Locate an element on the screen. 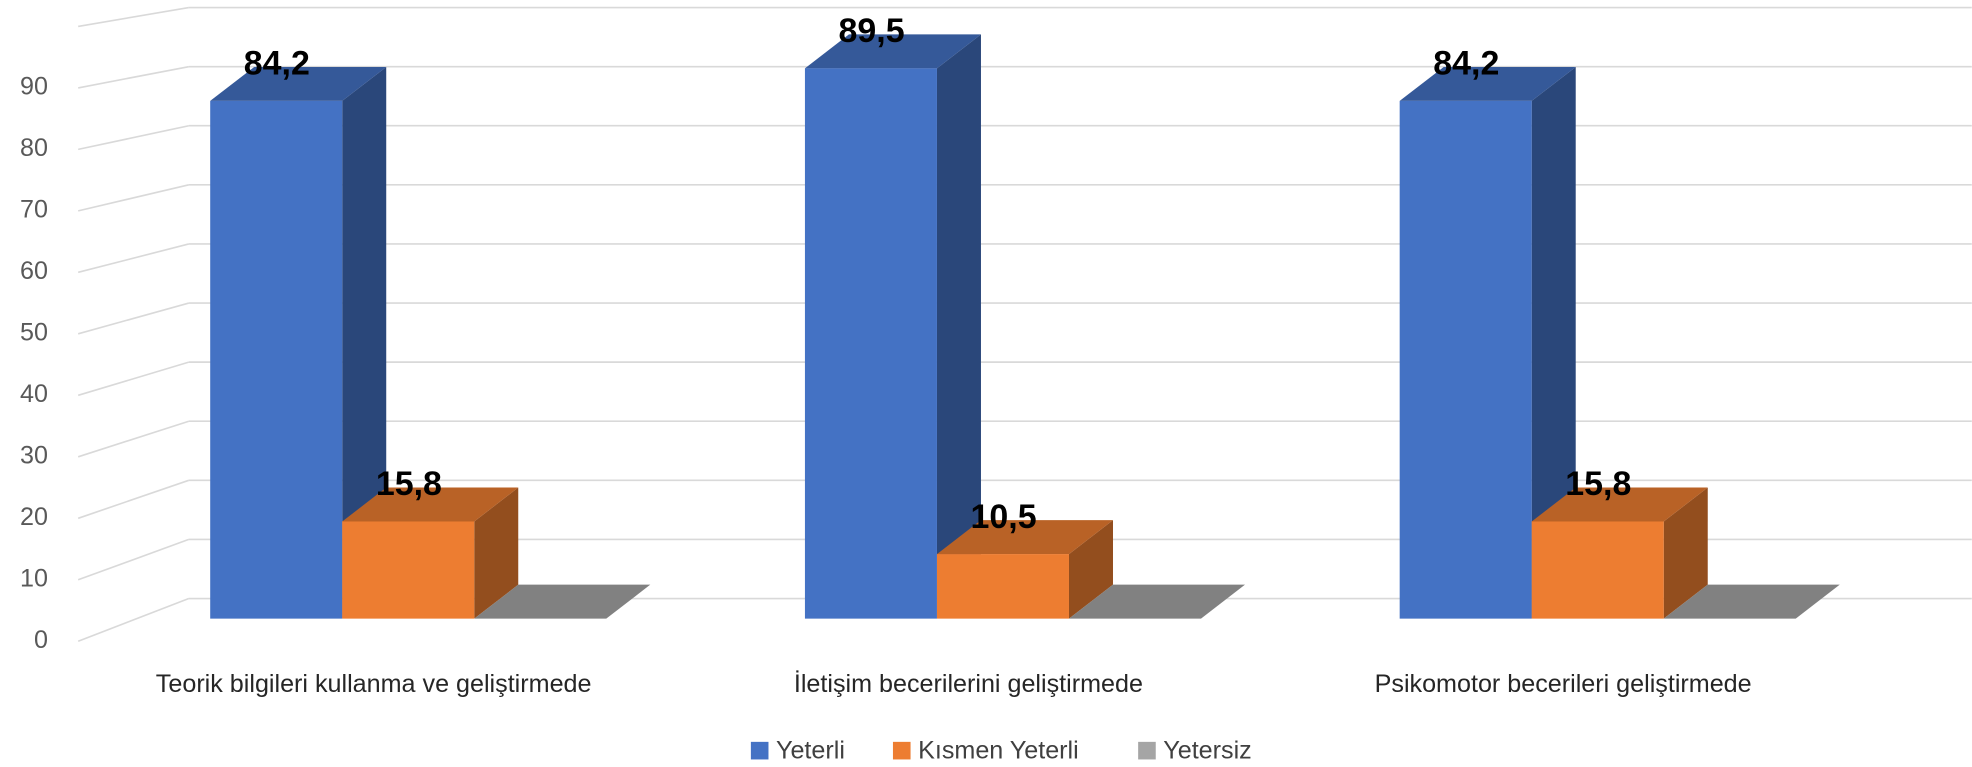  y-tick-label: 10 is located at coordinates (34, 578).